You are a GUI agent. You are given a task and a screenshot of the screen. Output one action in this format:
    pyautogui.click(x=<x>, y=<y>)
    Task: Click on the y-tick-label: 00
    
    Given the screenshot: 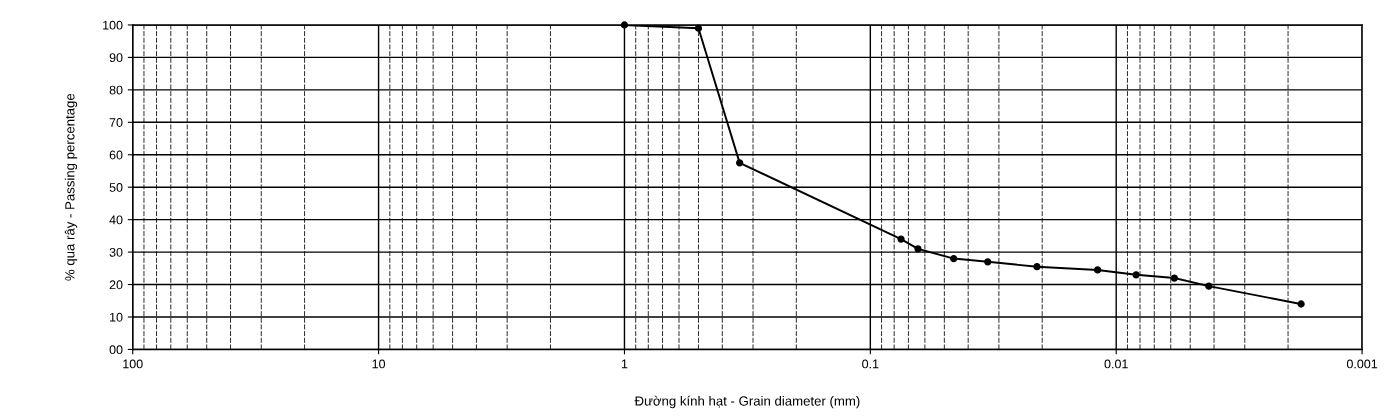 What is the action you would take?
    pyautogui.click(x=116, y=350)
    